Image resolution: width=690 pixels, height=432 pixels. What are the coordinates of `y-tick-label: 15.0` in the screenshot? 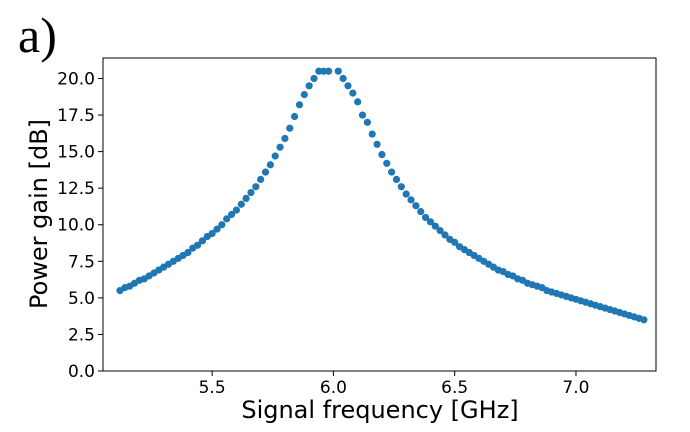 It's located at (76, 153).